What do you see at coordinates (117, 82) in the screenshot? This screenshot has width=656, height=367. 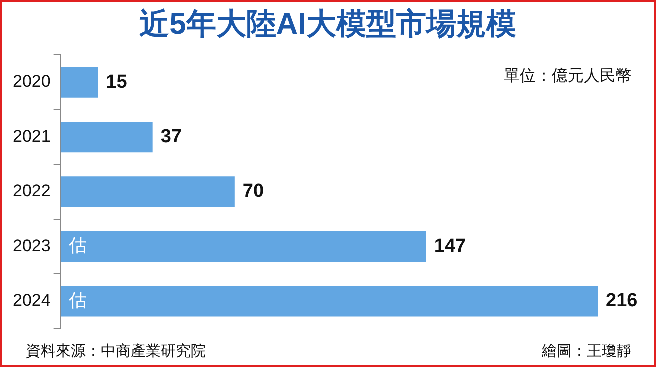 I see `data-label: 15` at bounding box center [117, 82].